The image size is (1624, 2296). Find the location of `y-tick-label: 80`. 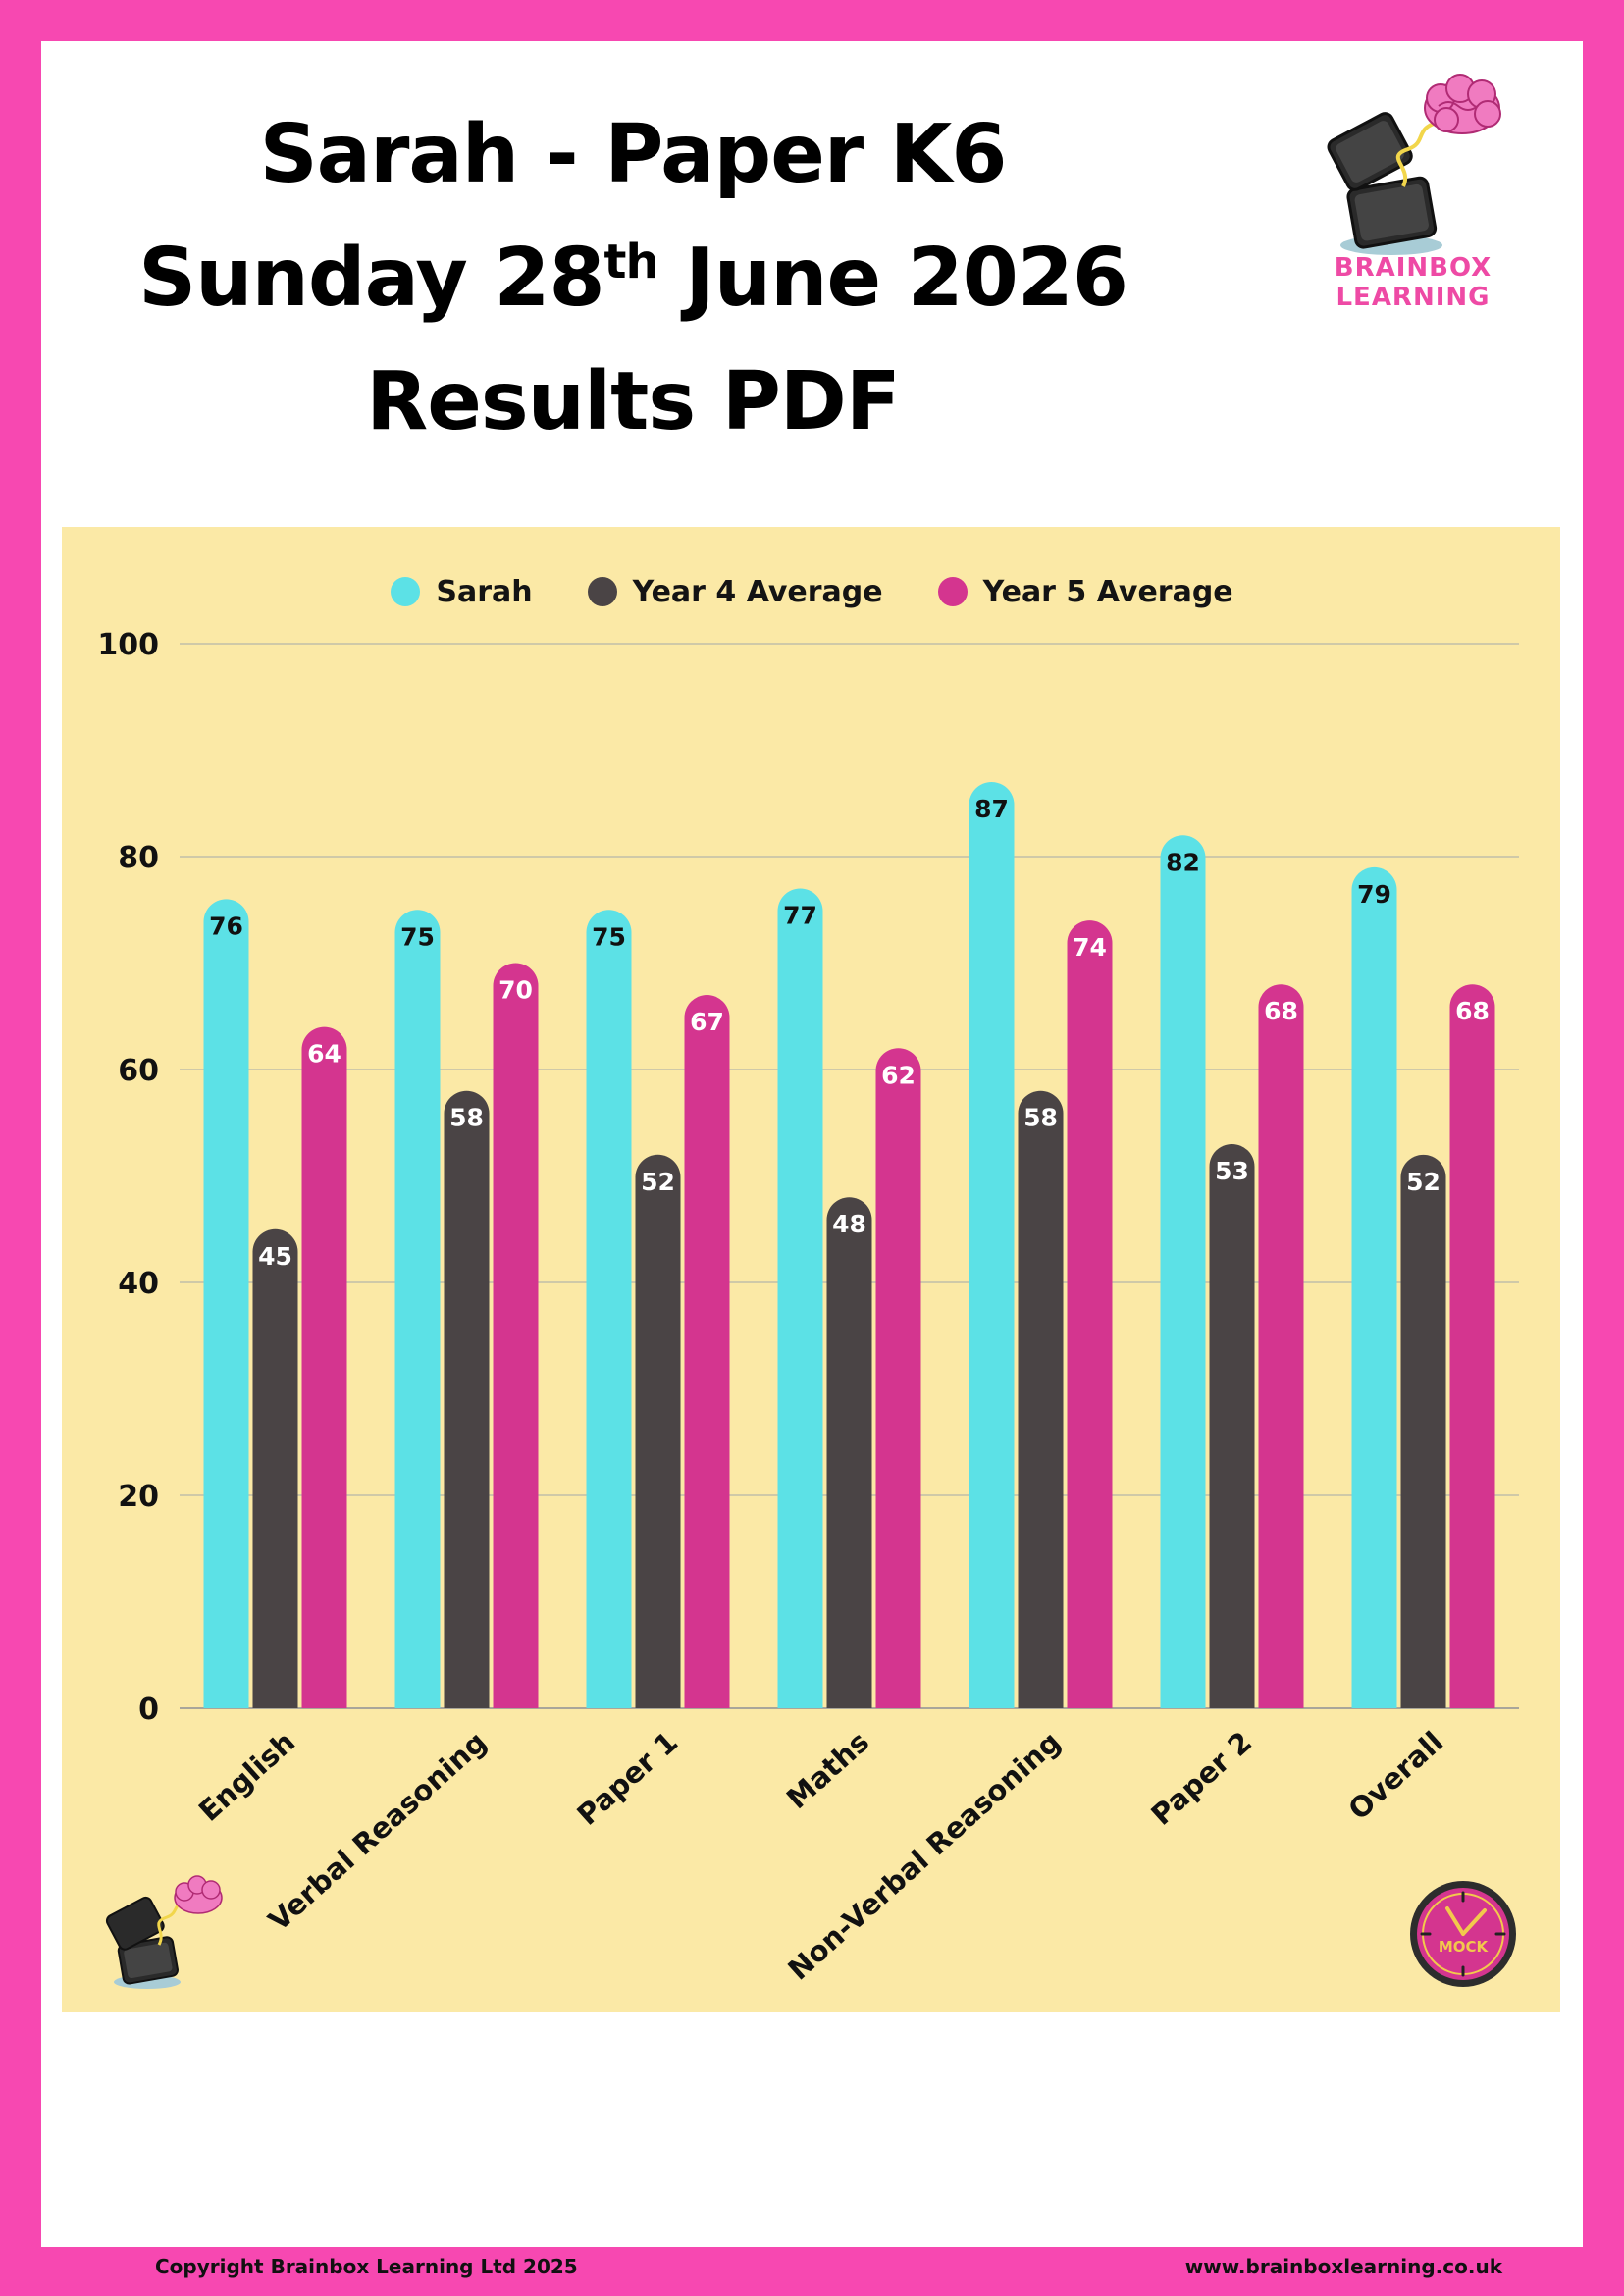

y-tick-label: 80 is located at coordinates (138, 858).